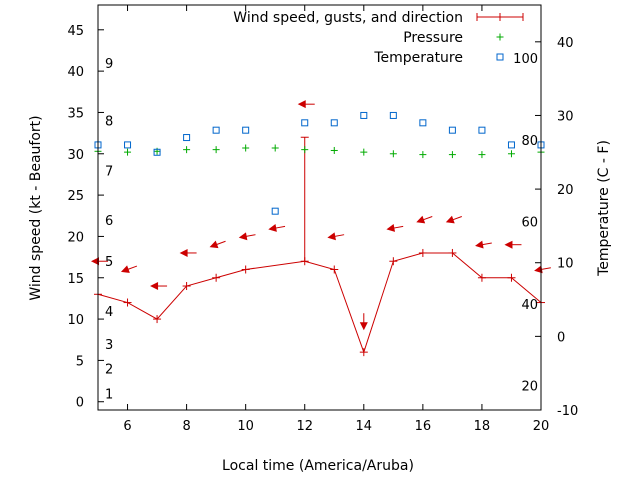 This screenshot has width=640, height=480. Describe the element at coordinates (75, 155) in the screenshot. I see `y-left-tick-label: 30` at that location.